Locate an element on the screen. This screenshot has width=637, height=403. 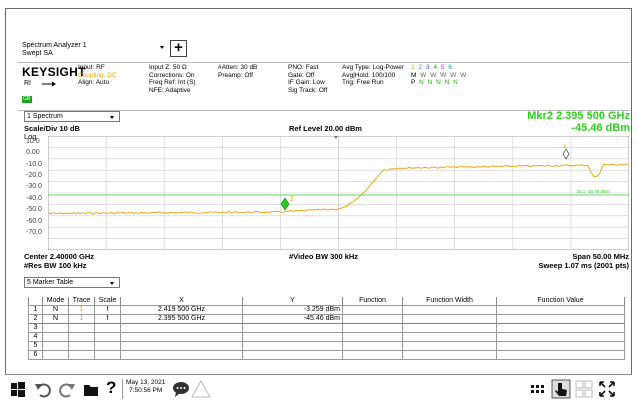
marker-table-select: 5 Marker Table is located at coordinates (72, 282).